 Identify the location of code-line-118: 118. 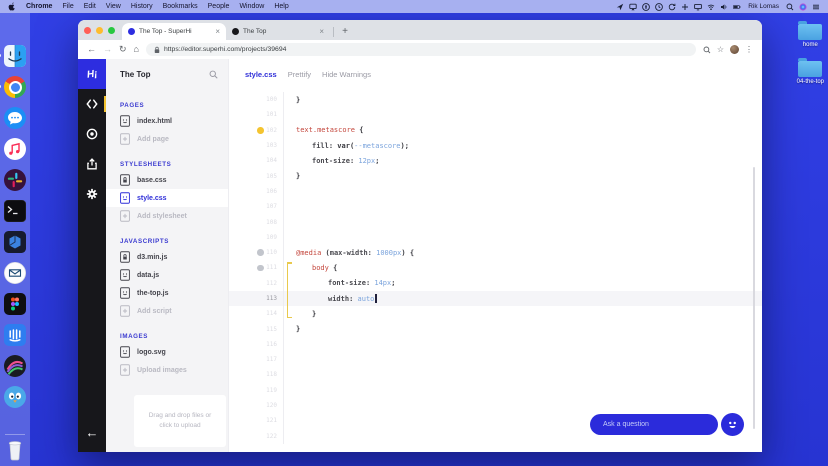
(495, 375).